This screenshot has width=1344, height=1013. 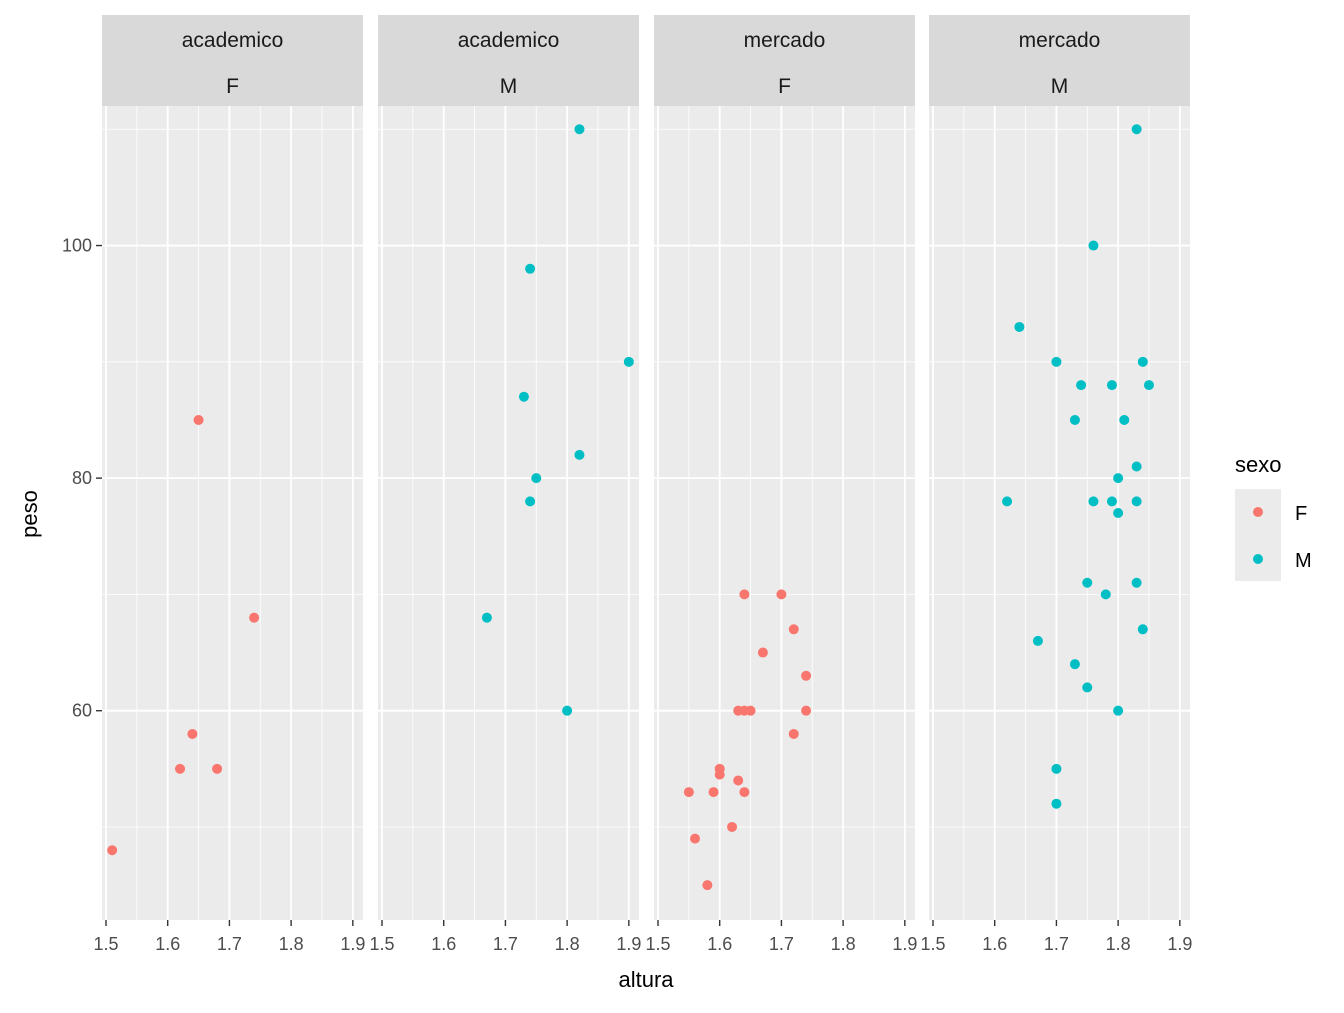 I want to click on legend-key-background, so click(x=1258, y=535).